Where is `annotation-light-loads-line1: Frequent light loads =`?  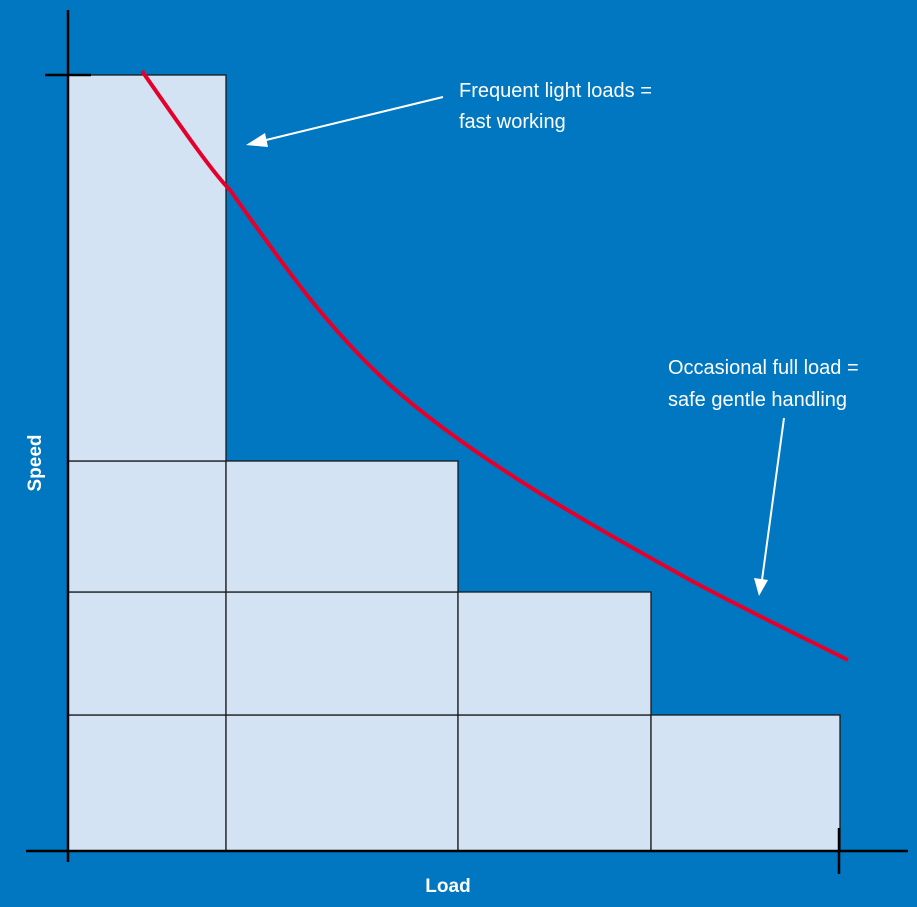 annotation-light-loads-line1: Frequent light loads = is located at coordinates (555, 91).